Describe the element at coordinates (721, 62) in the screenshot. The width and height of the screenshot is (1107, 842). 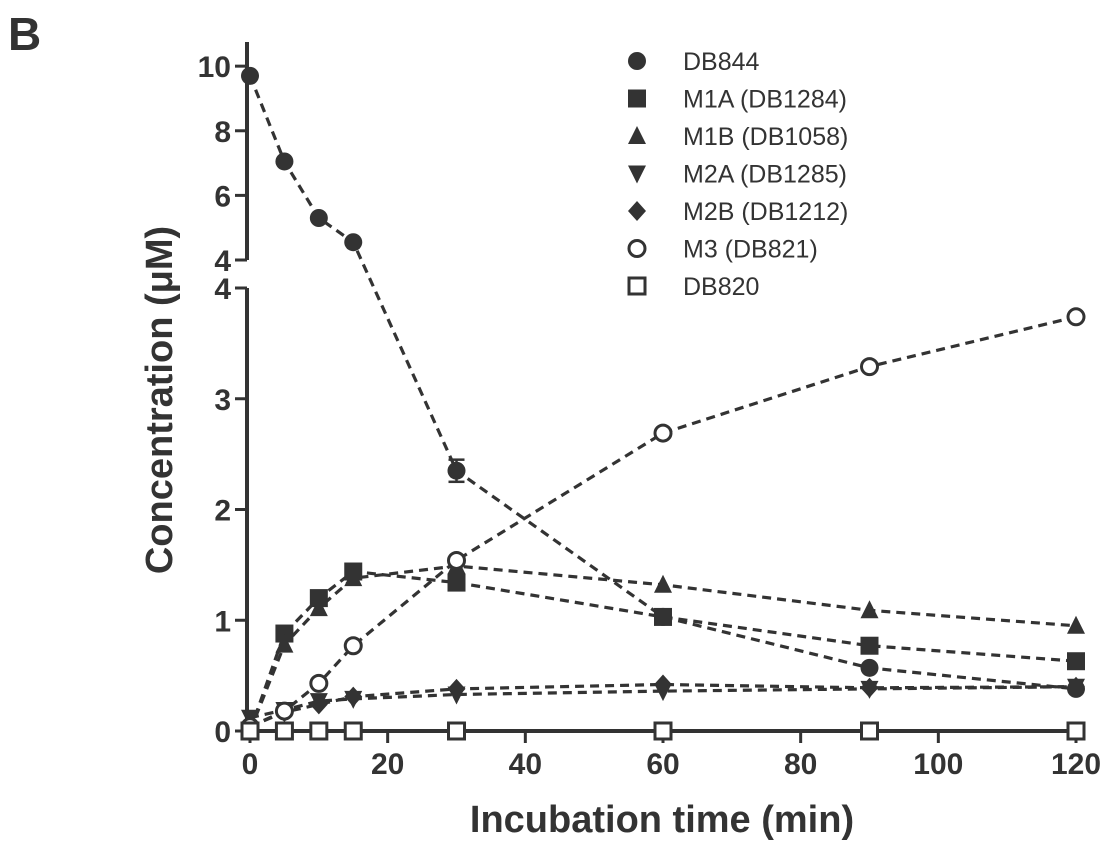
I see `legend-label: DB844` at that location.